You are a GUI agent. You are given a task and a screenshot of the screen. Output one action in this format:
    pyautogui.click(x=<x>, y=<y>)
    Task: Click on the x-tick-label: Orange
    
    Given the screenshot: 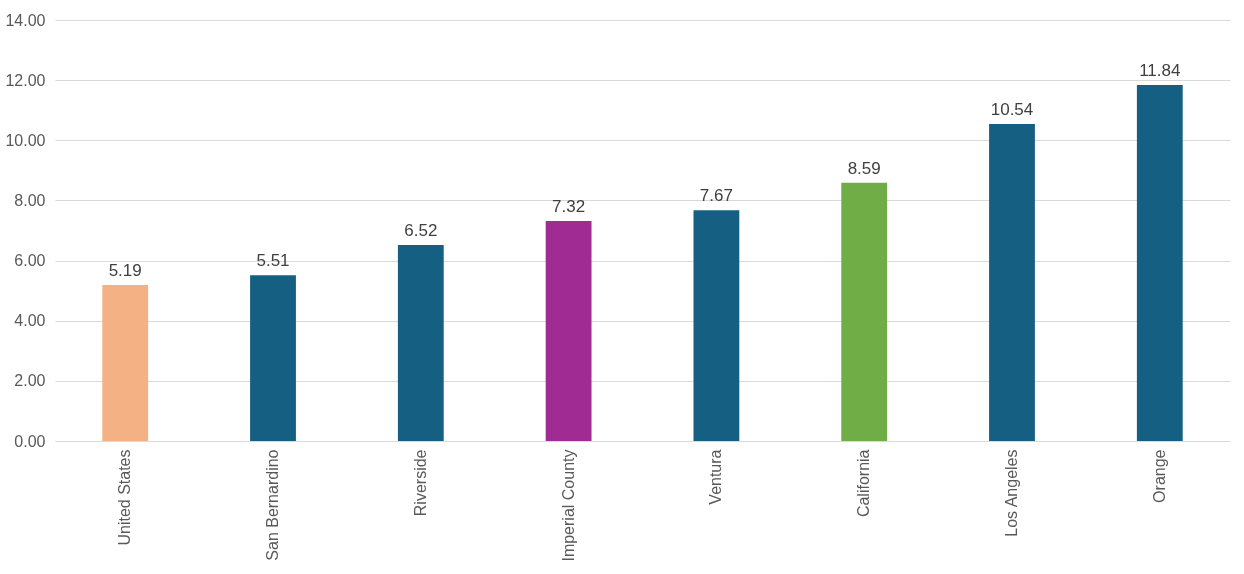 What is the action you would take?
    pyautogui.click(x=1159, y=476)
    